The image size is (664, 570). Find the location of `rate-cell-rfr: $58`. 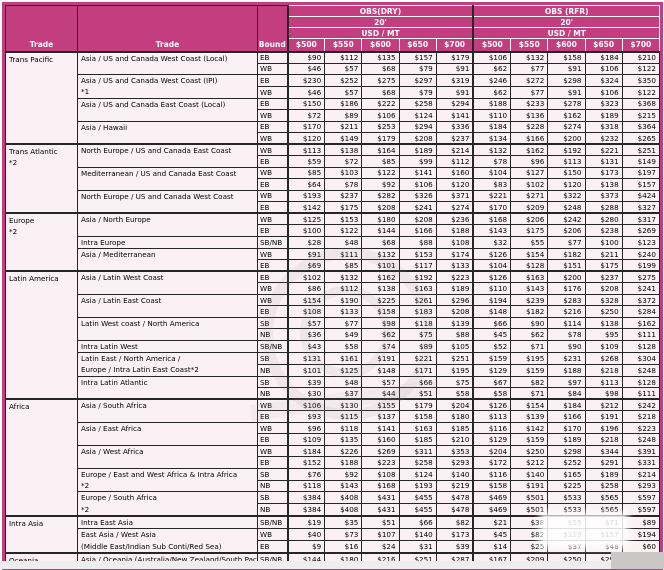

rate-cell-rfr: $58 is located at coordinates (492, 393).